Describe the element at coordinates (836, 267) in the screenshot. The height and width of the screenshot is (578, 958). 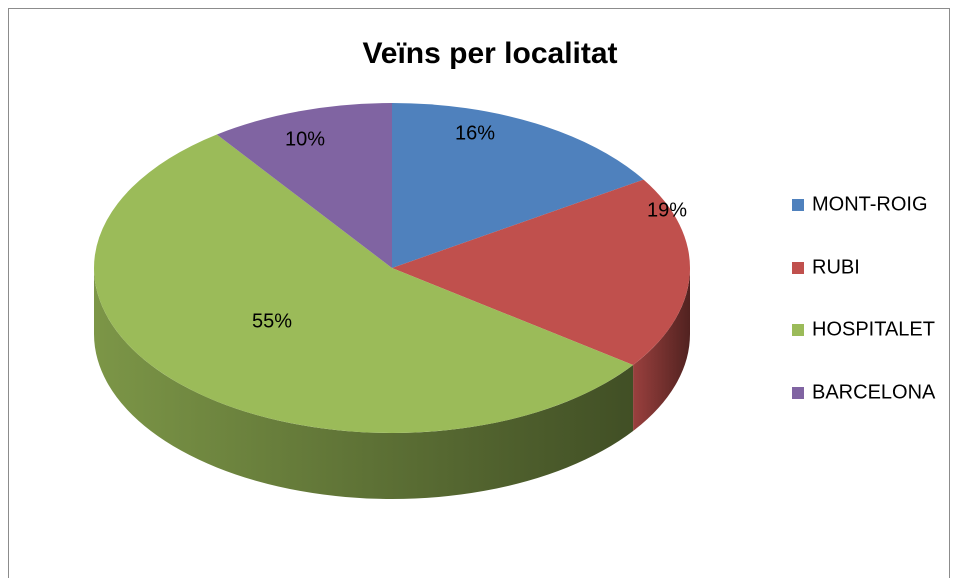
I see `legend-label: RUBI` at that location.